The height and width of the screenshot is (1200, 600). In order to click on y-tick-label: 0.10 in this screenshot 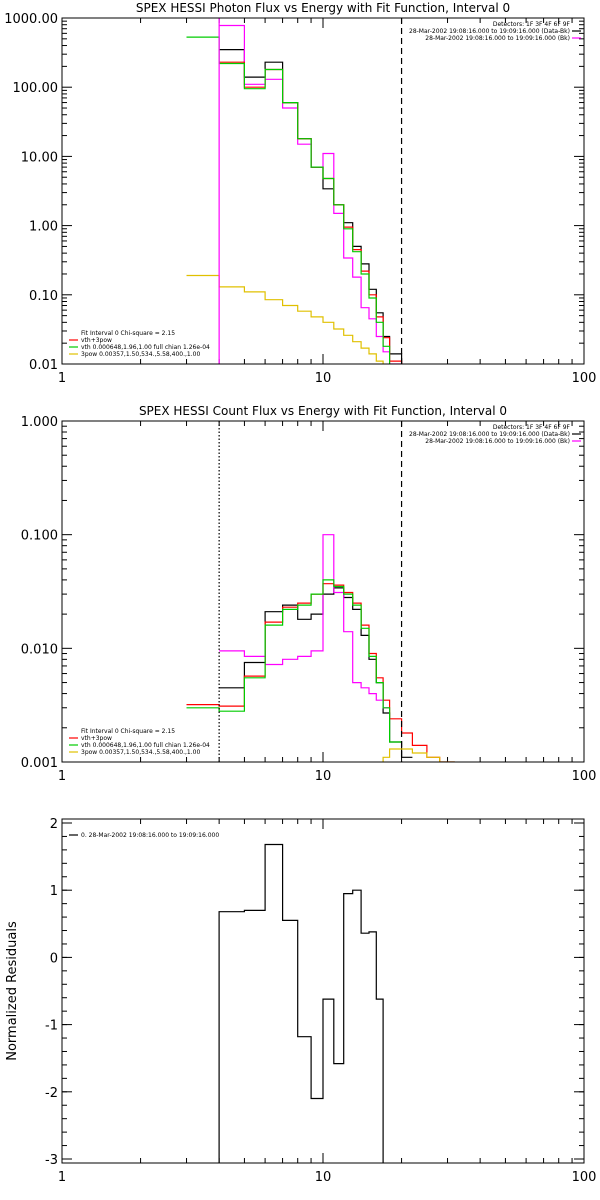, I will do `click(43, 296)`.